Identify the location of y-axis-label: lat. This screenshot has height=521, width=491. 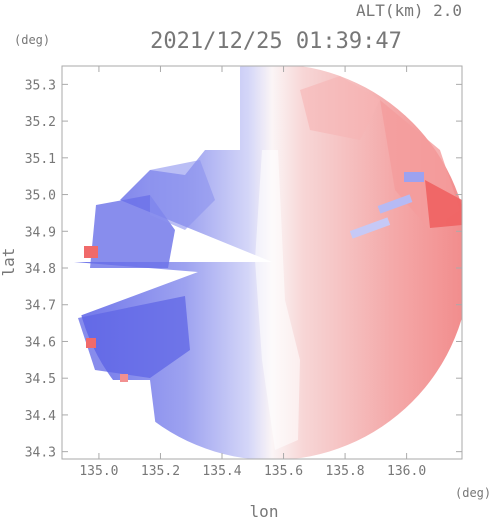
(9, 262).